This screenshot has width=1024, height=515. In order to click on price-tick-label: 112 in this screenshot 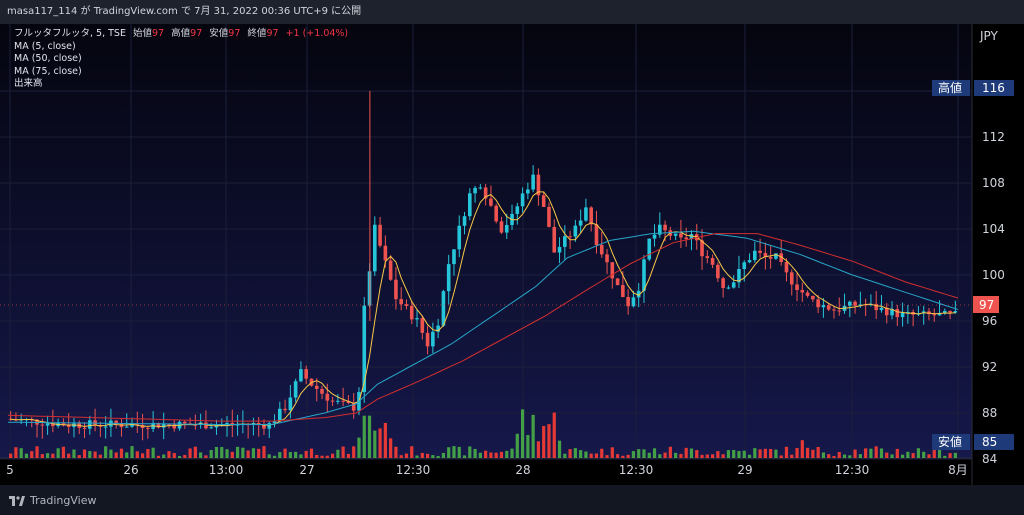, I will do `click(993, 137)`.